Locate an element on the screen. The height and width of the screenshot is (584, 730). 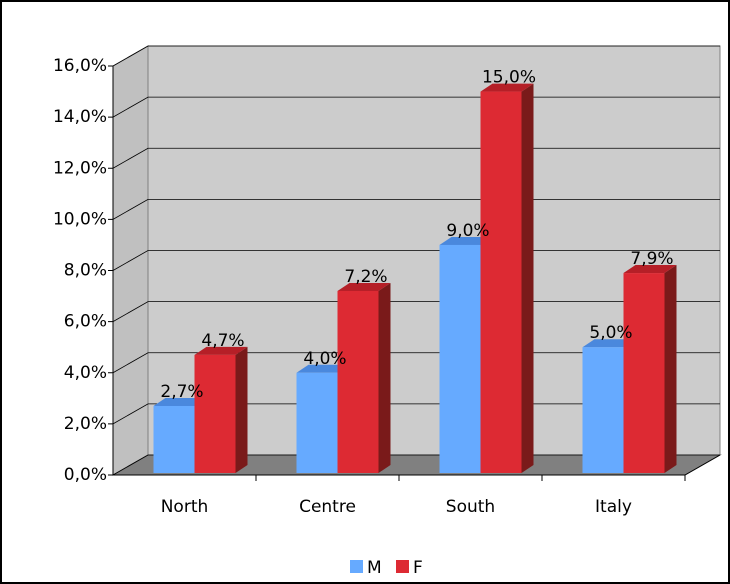
y-tick-label: 16,0% is located at coordinates (80, 66).